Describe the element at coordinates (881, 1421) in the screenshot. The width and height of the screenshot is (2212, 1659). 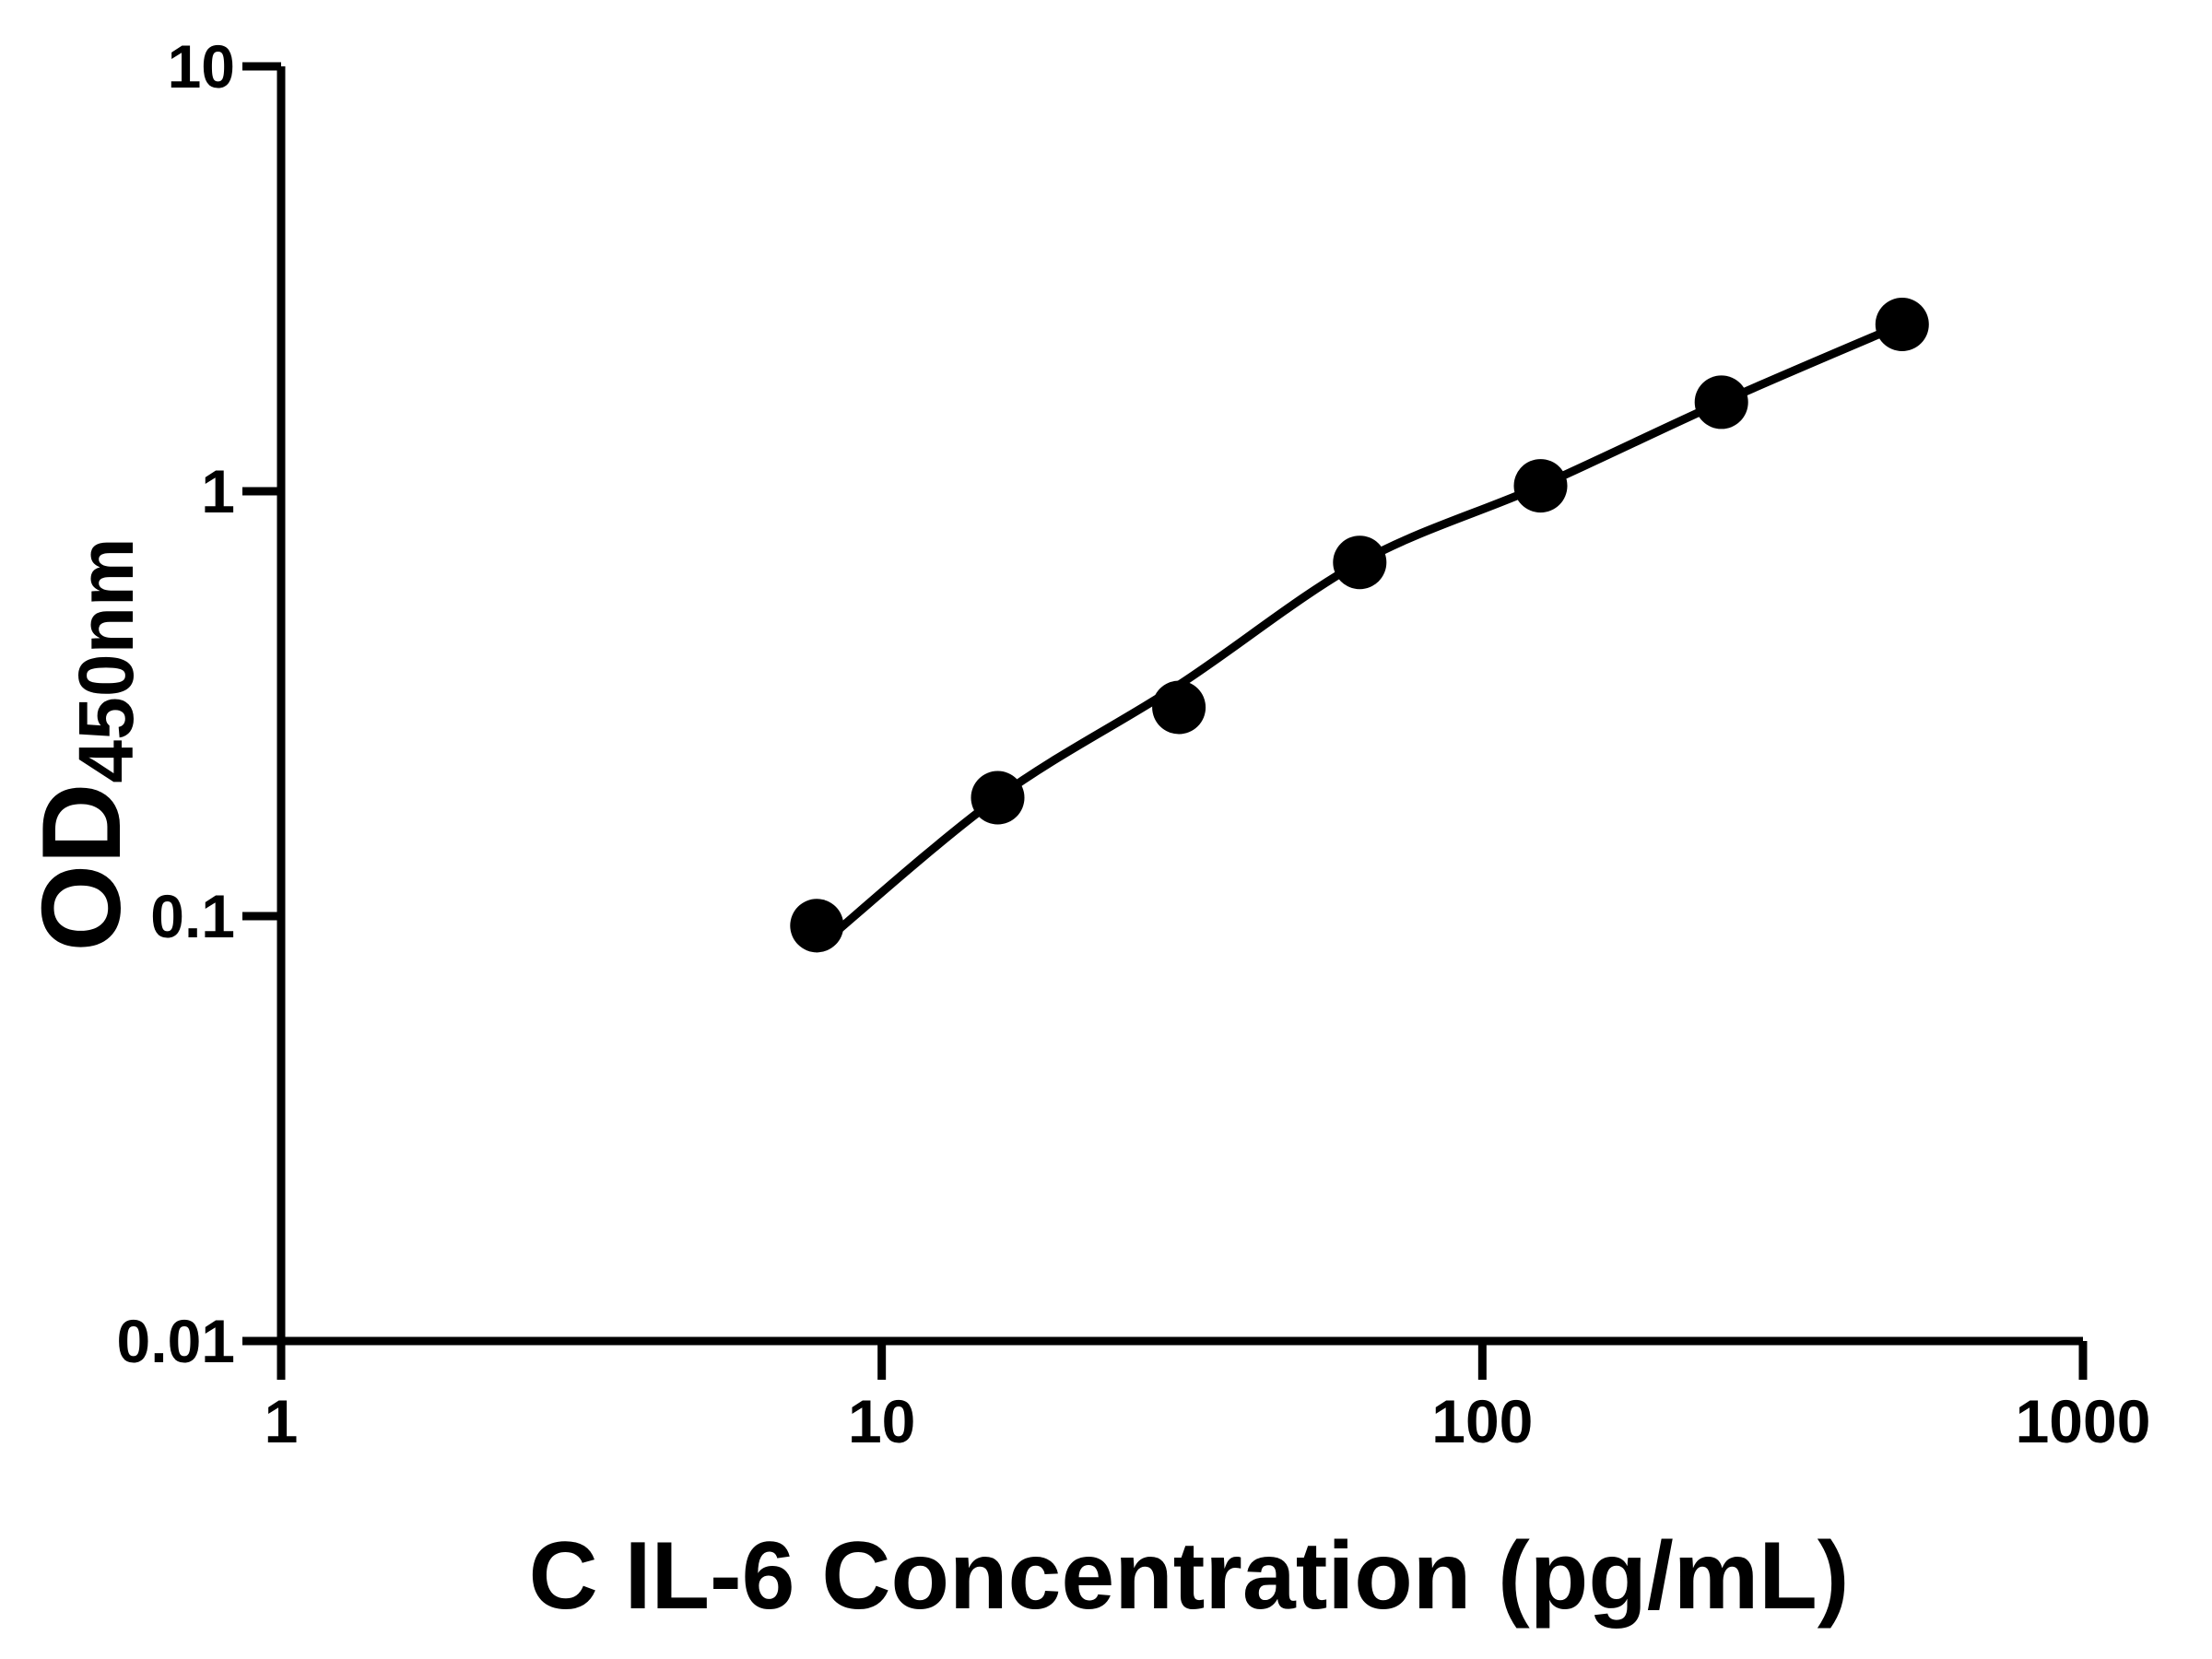
I see `x-tick-label-10: 10` at that location.